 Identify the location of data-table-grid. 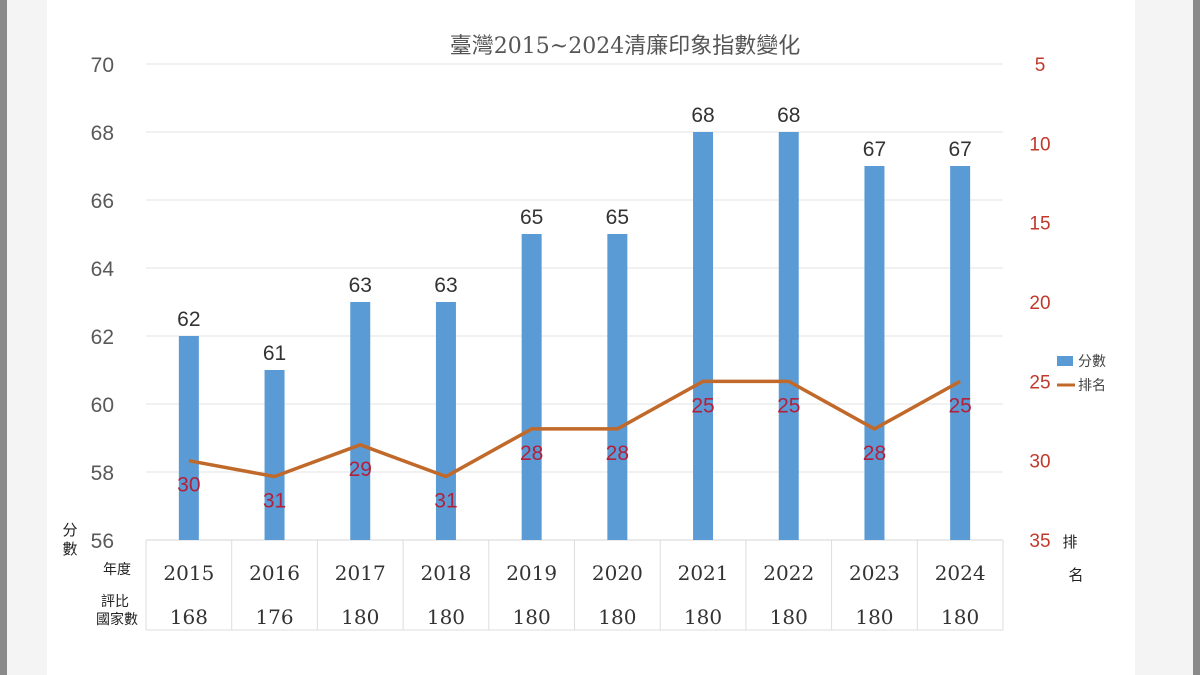
(574, 585).